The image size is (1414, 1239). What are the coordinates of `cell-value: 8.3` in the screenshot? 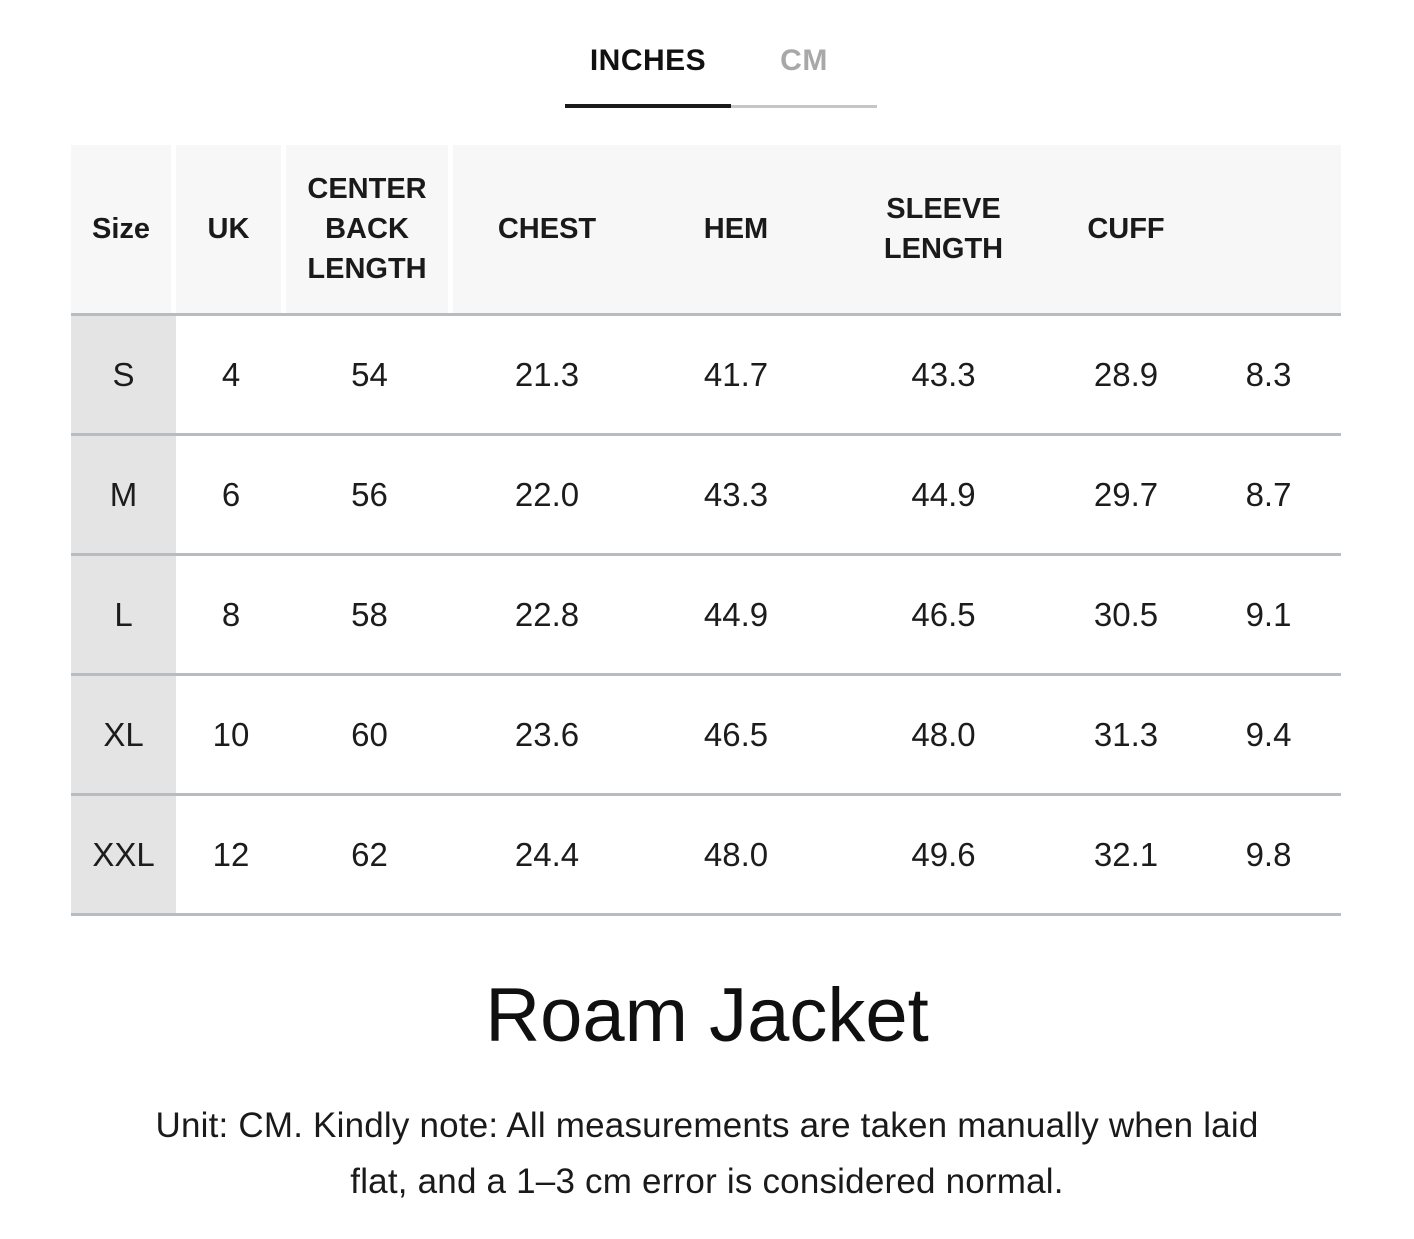 It's located at (1268, 374).